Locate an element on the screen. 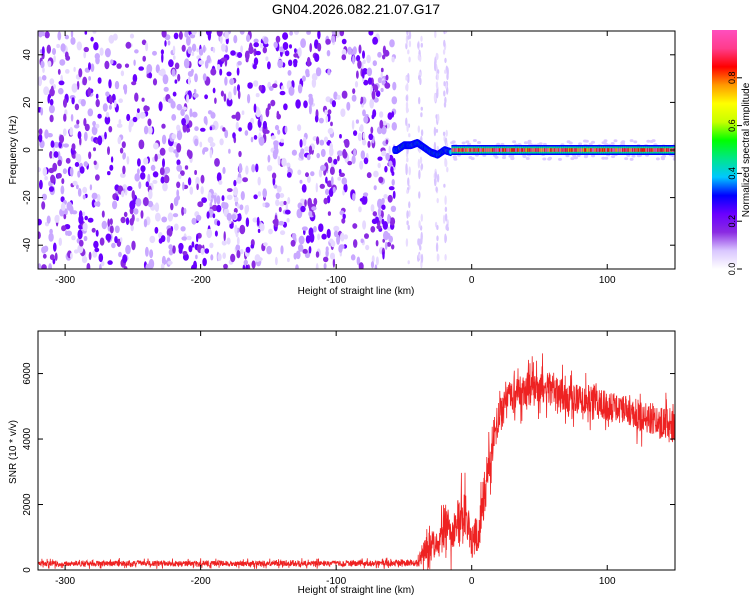 Image resolution: width=750 pixels, height=600 pixels. snr-y-tick-label: 4000 is located at coordinates (27, 438).